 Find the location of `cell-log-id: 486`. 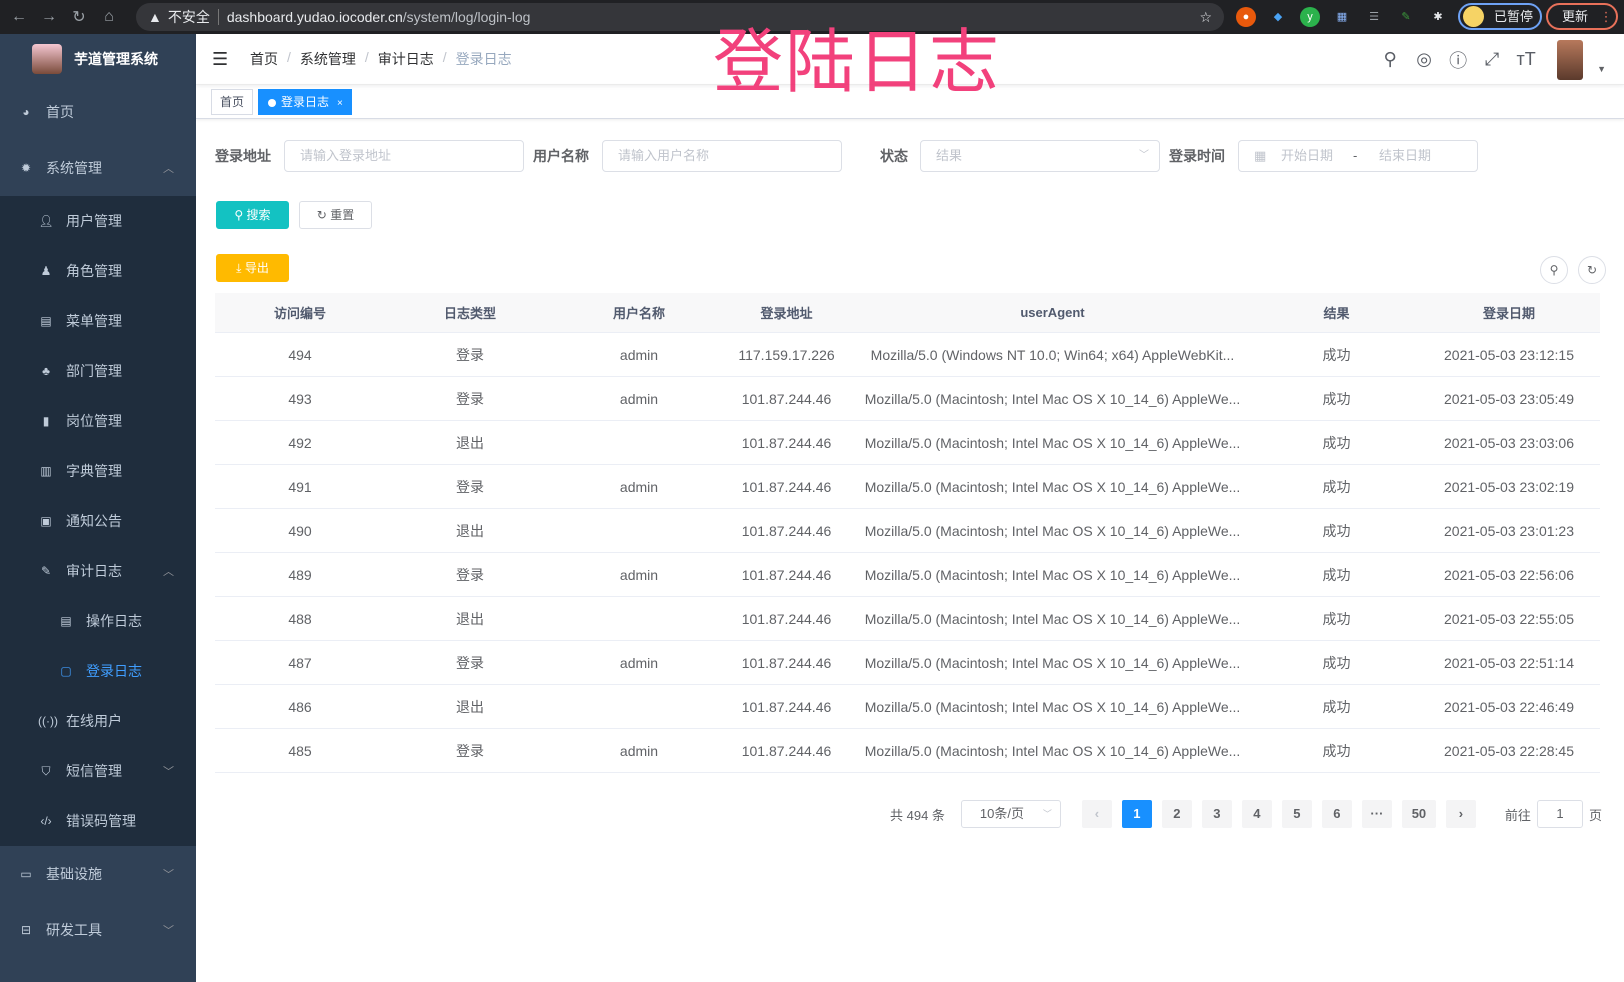

cell-log-id: 486 is located at coordinates (300, 706).